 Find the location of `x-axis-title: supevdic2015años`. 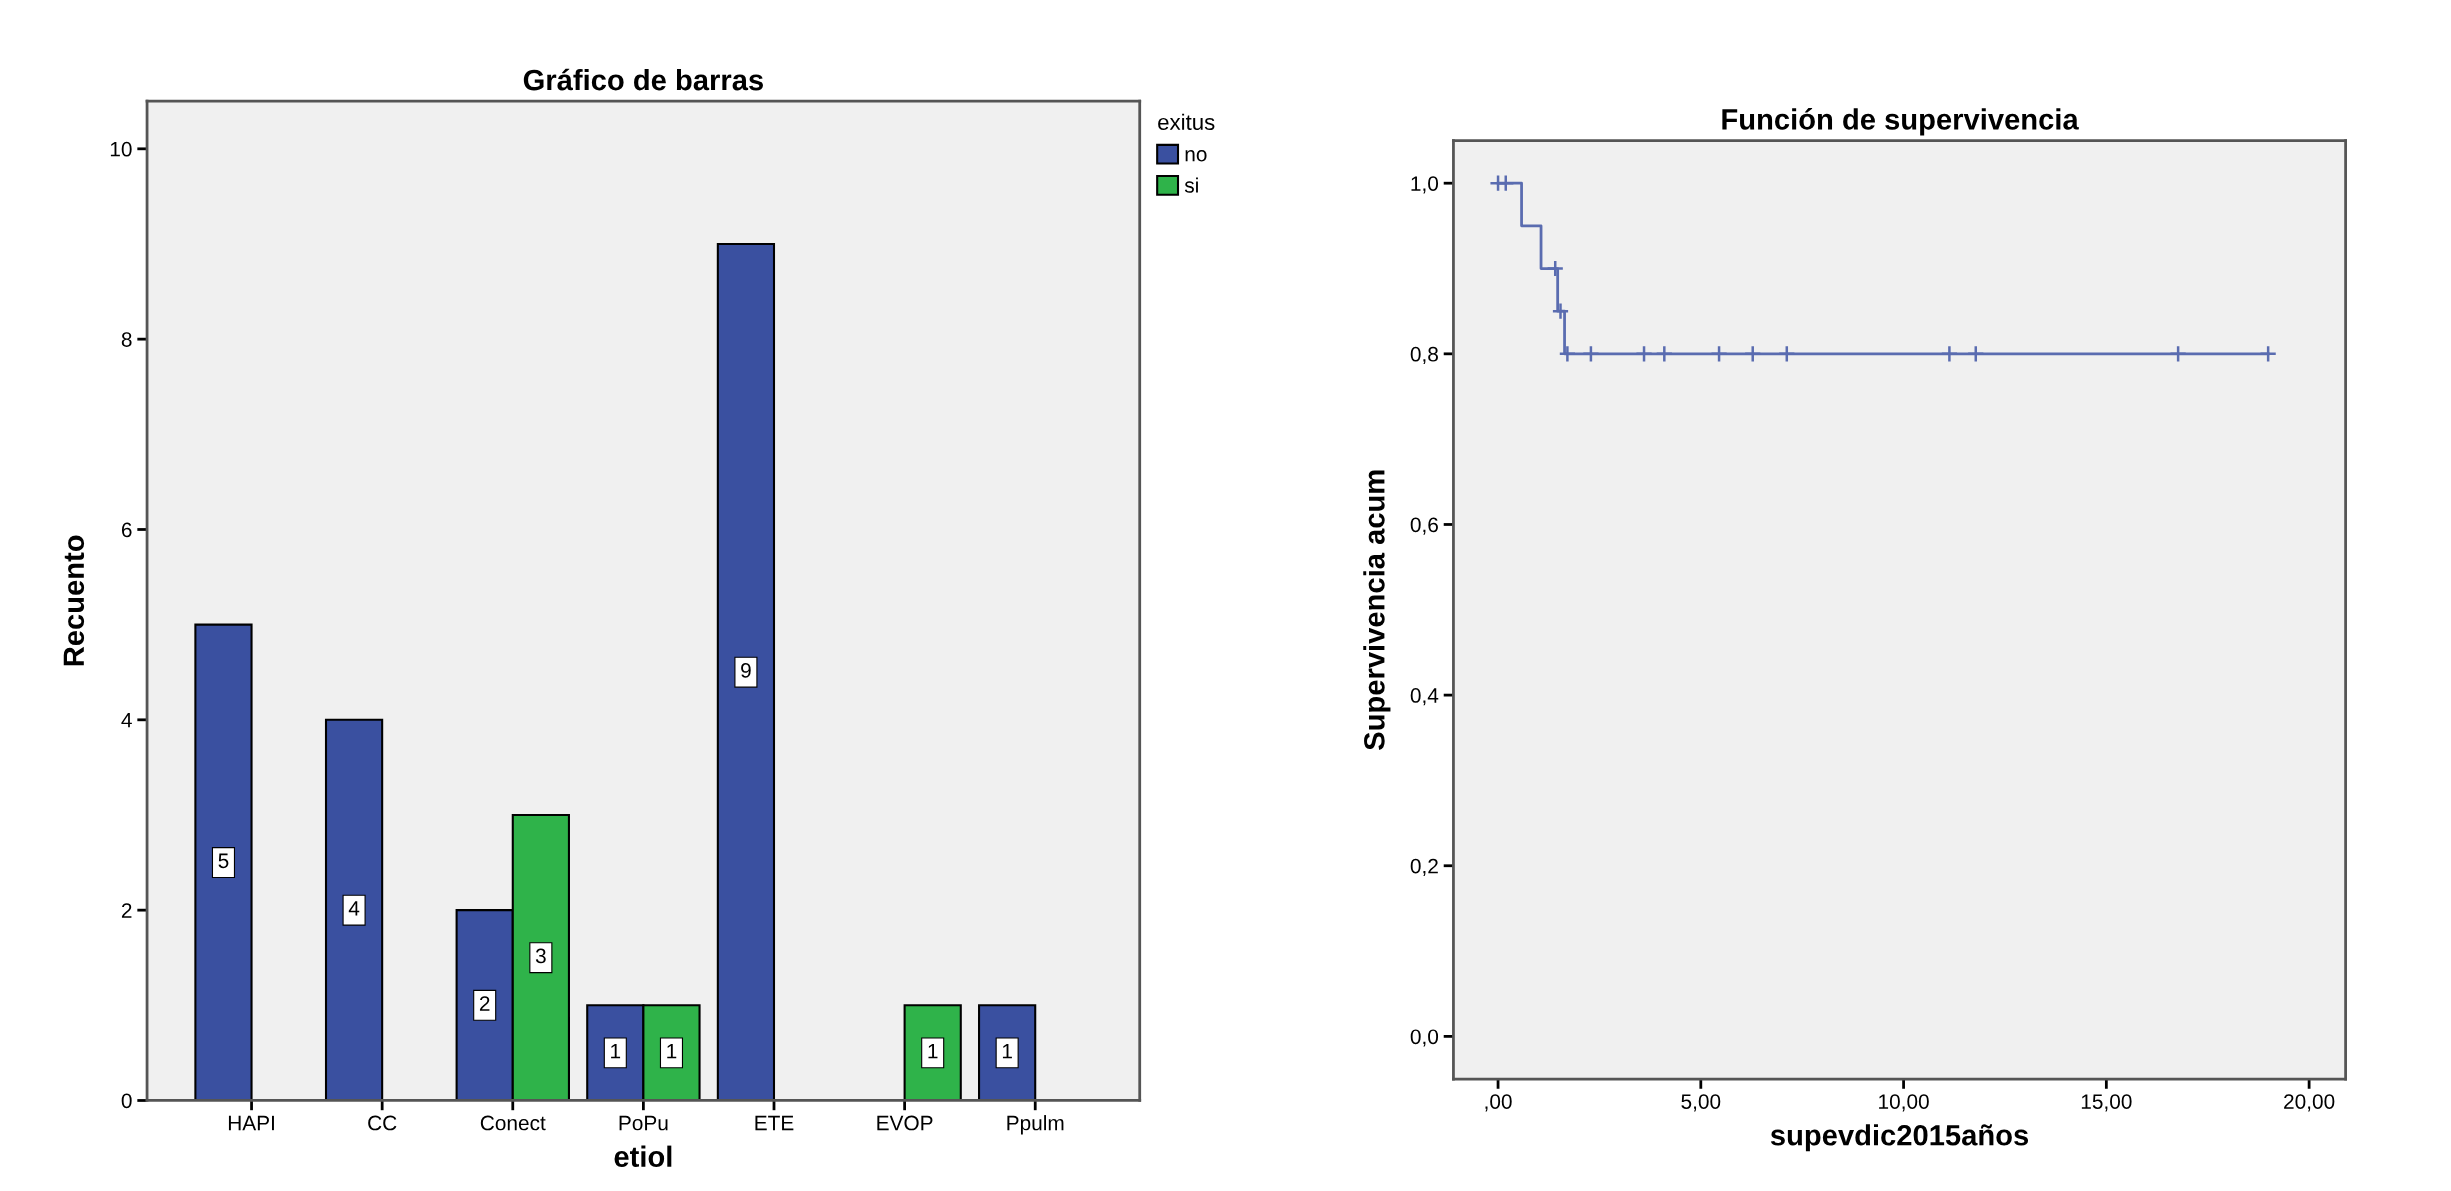

x-axis-title: supevdic2015años is located at coordinates (1899, 1138).